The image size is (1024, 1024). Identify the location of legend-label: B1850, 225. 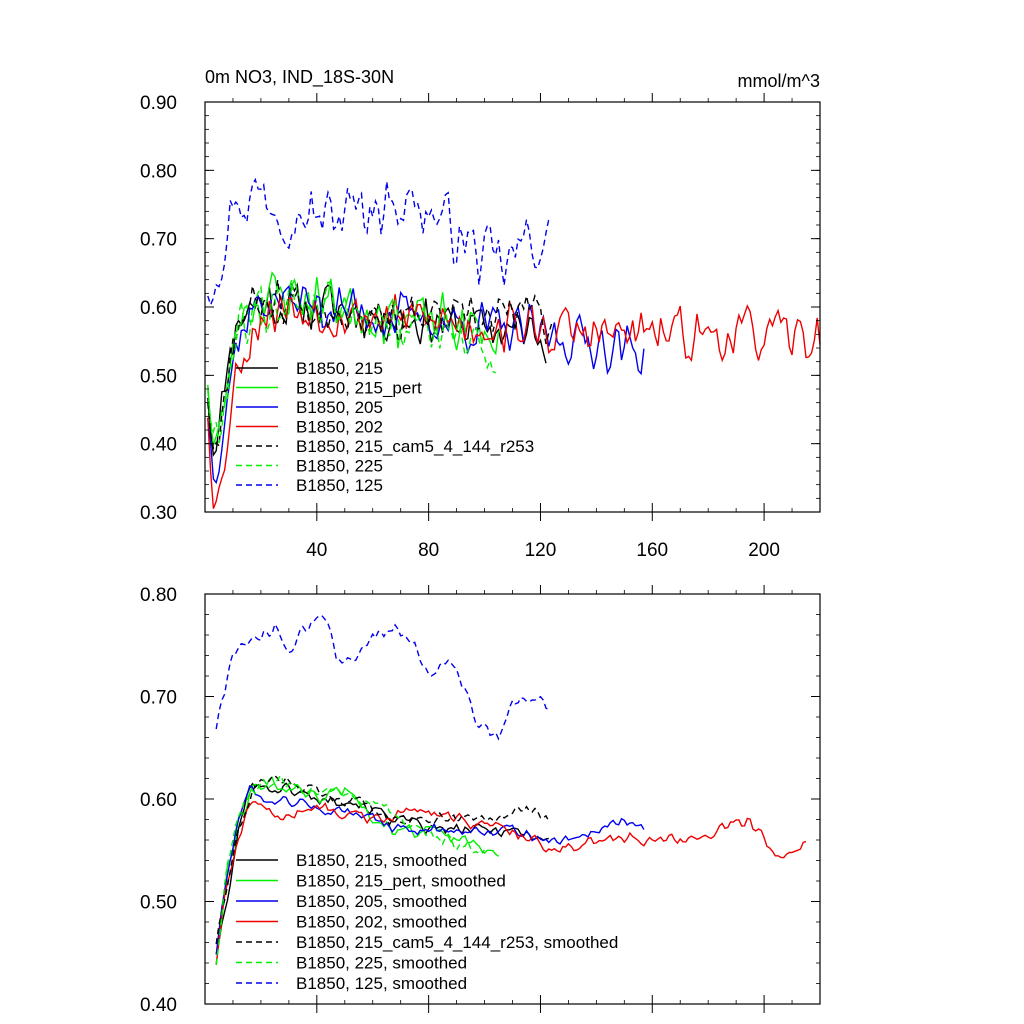
(339, 466).